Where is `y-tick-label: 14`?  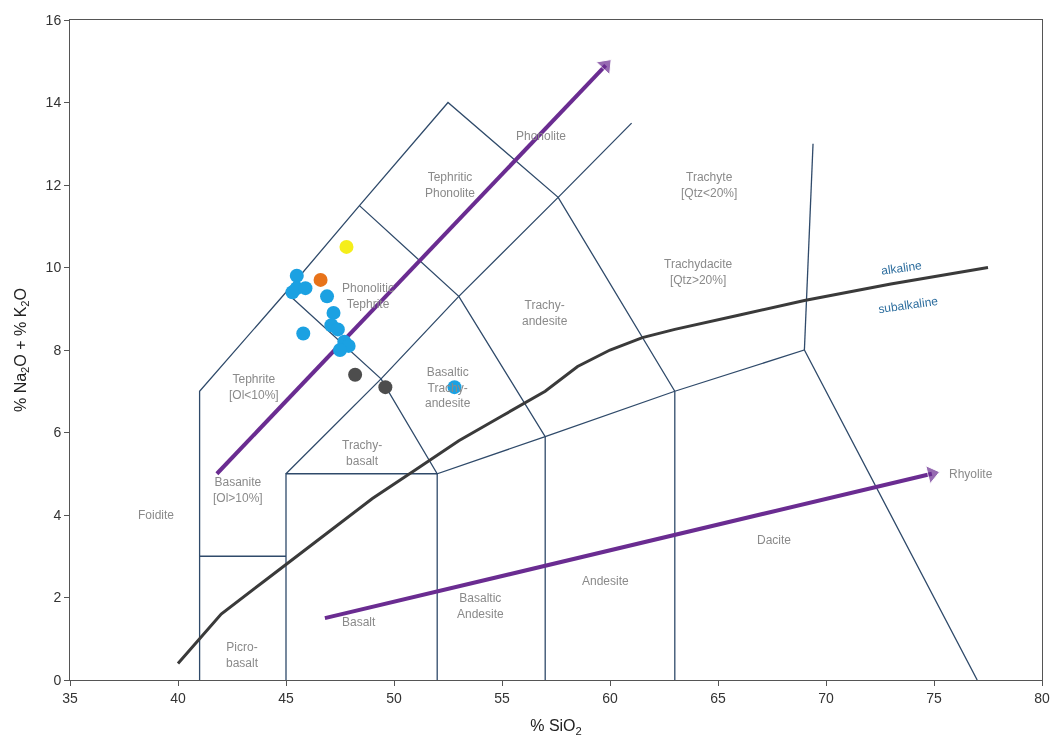
y-tick-label: 14 is located at coordinates (53, 102).